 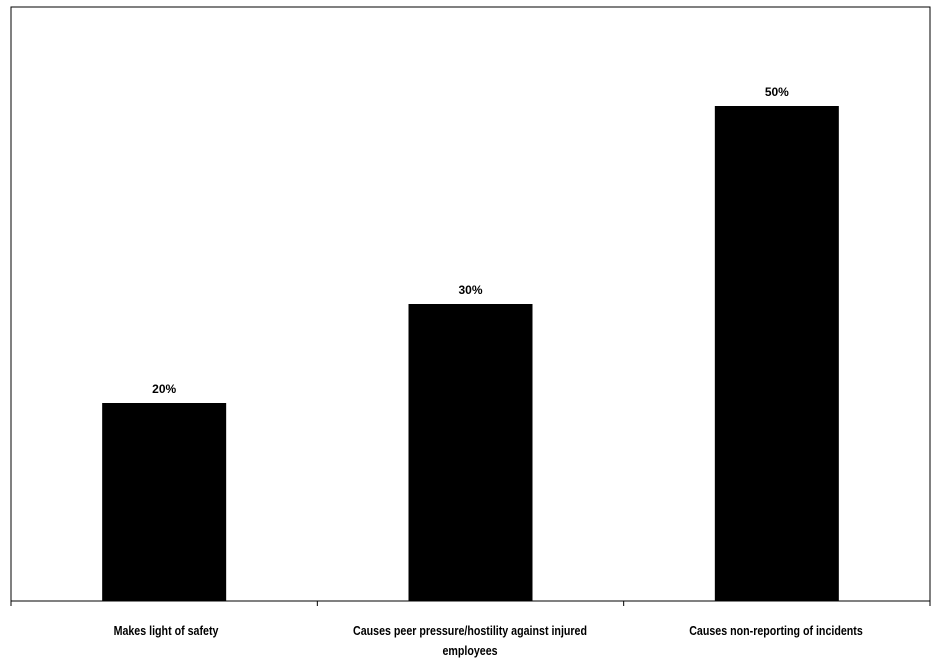 I want to click on x-tick-label-2: Causes non-reporting of incidents, so click(x=776, y=630).